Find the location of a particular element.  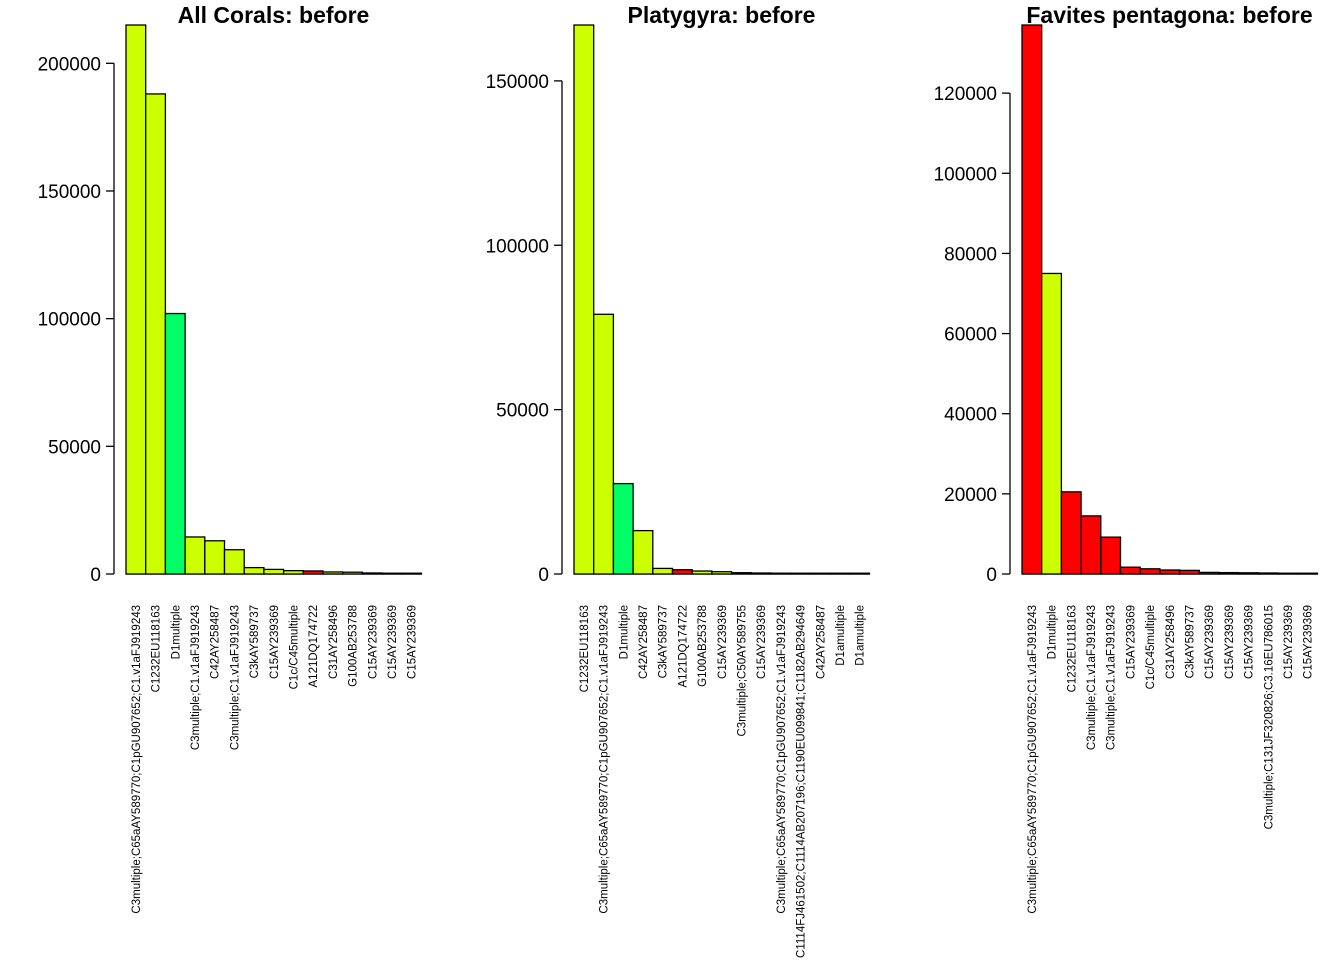

y-tick-label: 120000 is located at coordinates (965, 94).